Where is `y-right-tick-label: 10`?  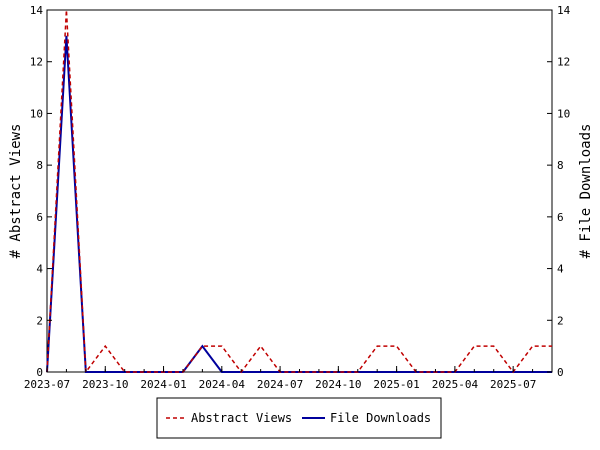
y-right-tick-label: 10 is located at coordinates (563, 113).